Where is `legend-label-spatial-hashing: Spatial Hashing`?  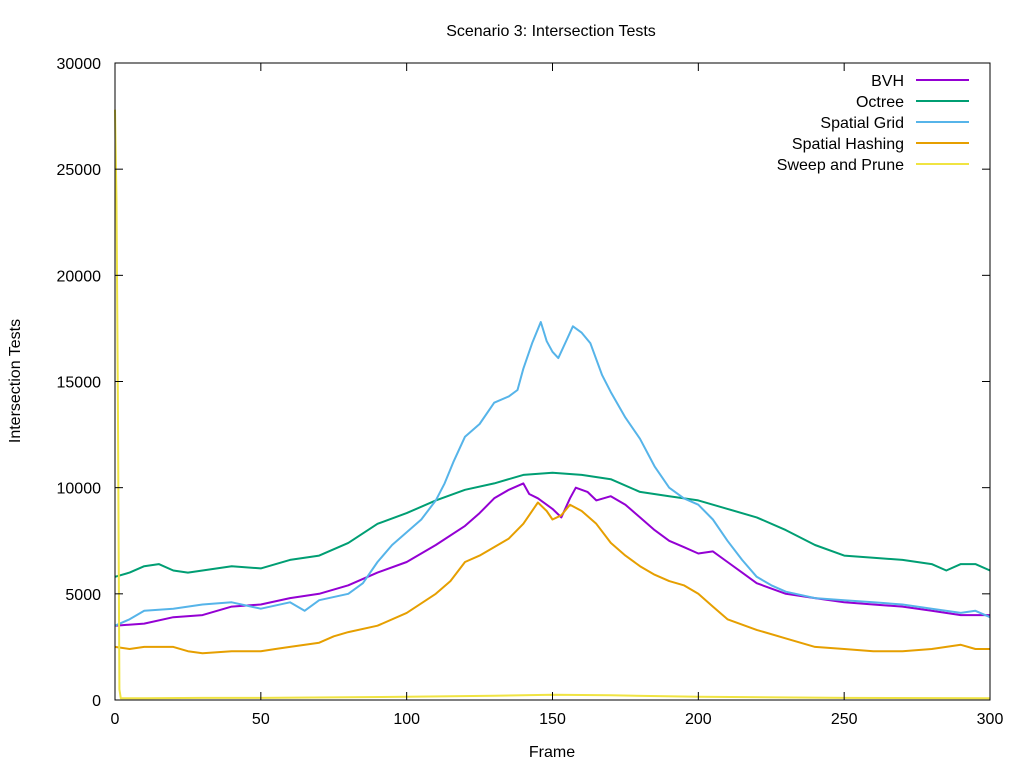 legend-label-spatial-hashing: Spatial Hashing is located at coordinates (848, 144).